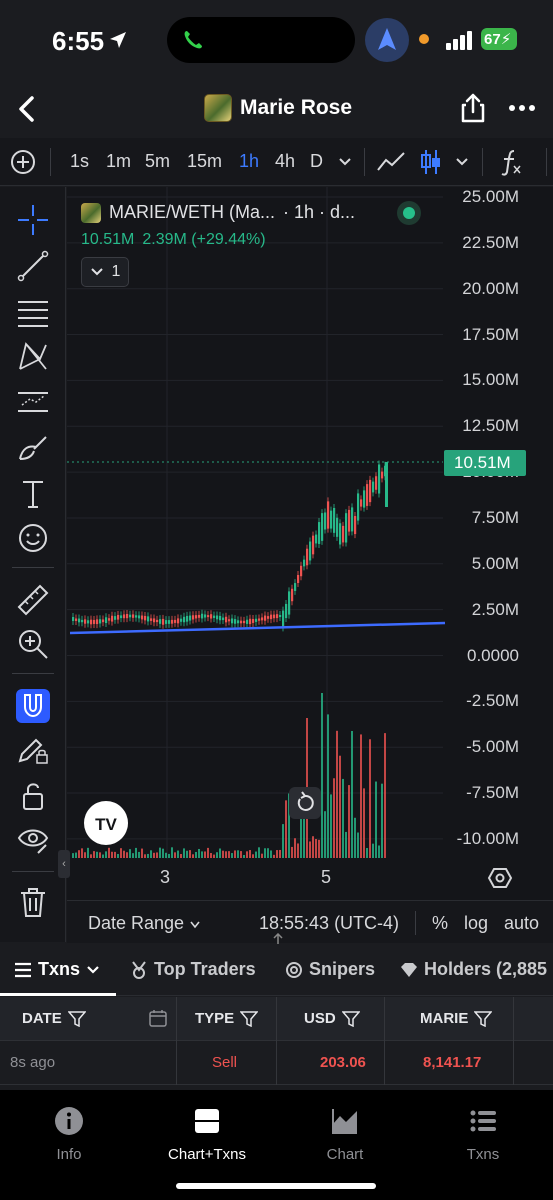  What do you see at coordinates (105, 272) in the screenshot?
I see `indicators-collapse-button: 1` at bounding box center [105, 272].